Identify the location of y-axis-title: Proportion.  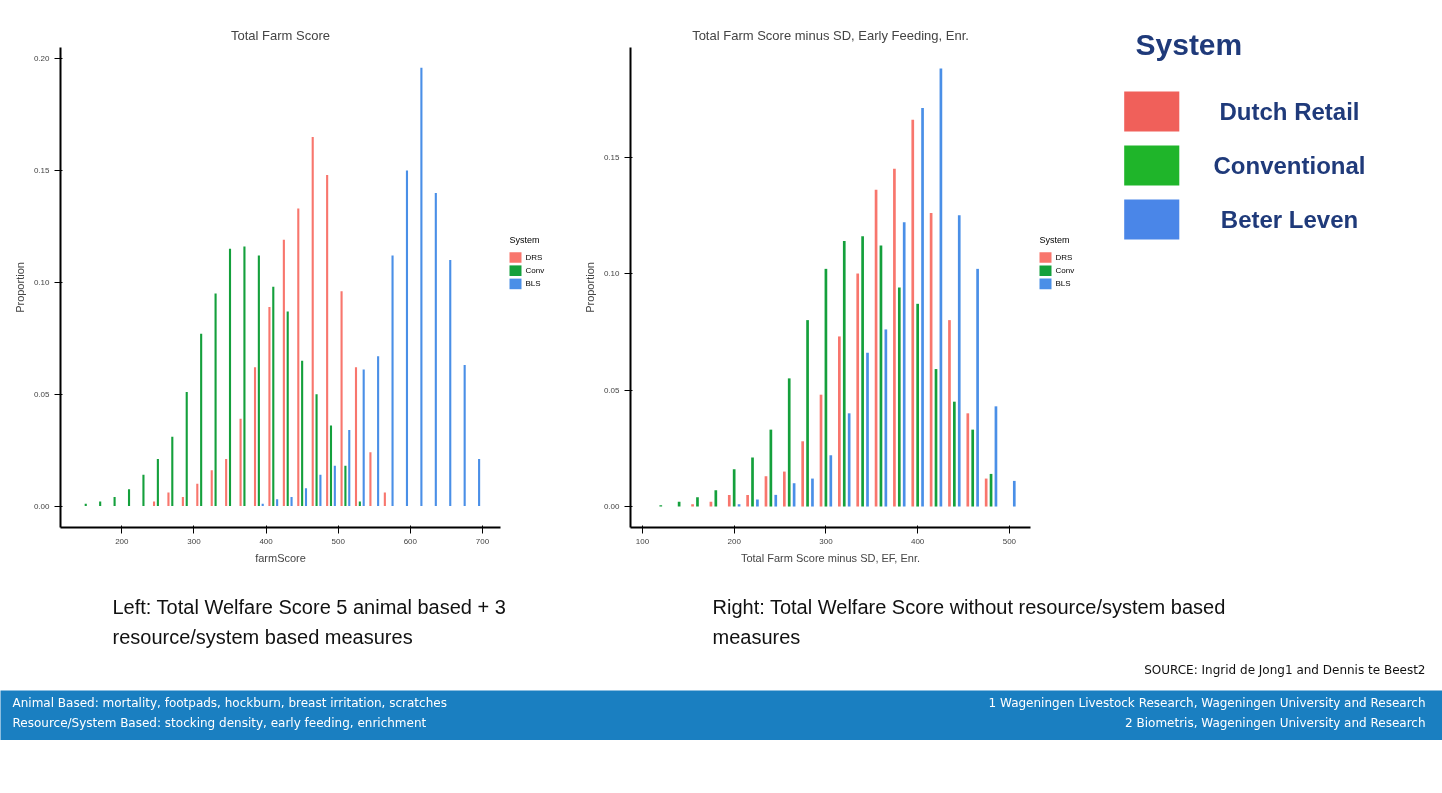
(19, 287).